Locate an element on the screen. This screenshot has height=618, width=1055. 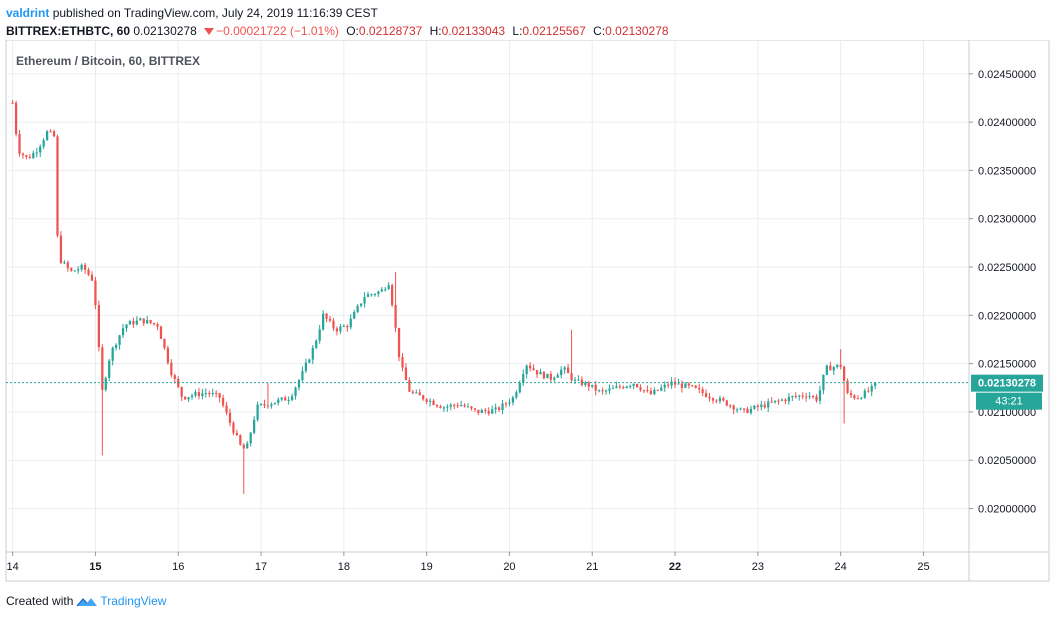
countdown-badge is located at coordinates (1009, 401).